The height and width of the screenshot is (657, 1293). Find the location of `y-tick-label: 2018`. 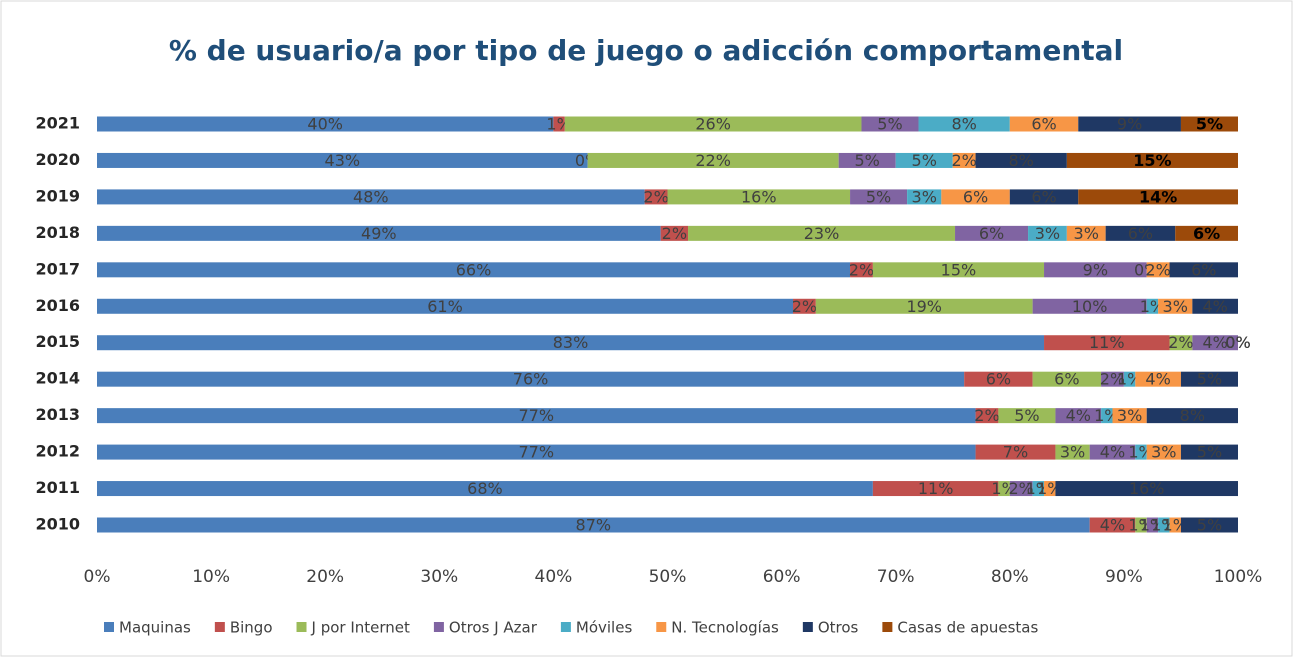

y-tick-label: 2018 is located at coordinates (57, 232).